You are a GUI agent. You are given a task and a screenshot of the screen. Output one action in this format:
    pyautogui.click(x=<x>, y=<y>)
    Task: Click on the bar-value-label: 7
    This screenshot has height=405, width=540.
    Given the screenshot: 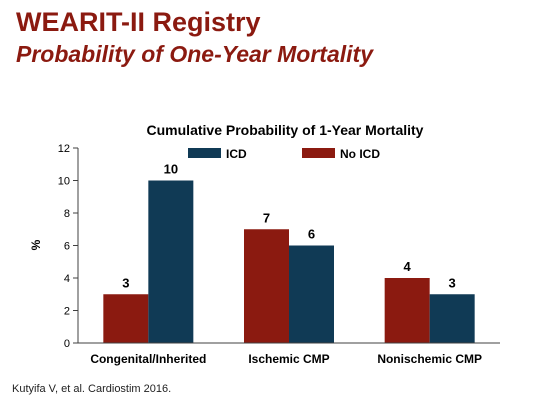 What is the action you would take?
    pyautogui.click(x=266, y=217)
    